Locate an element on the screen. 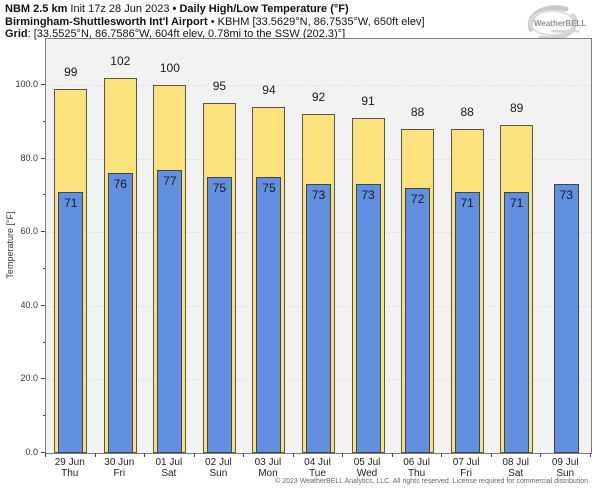 The width and height of the screenshot is (600, 493). y-tick-label: 60.0 is located at coordinates (29, 231).